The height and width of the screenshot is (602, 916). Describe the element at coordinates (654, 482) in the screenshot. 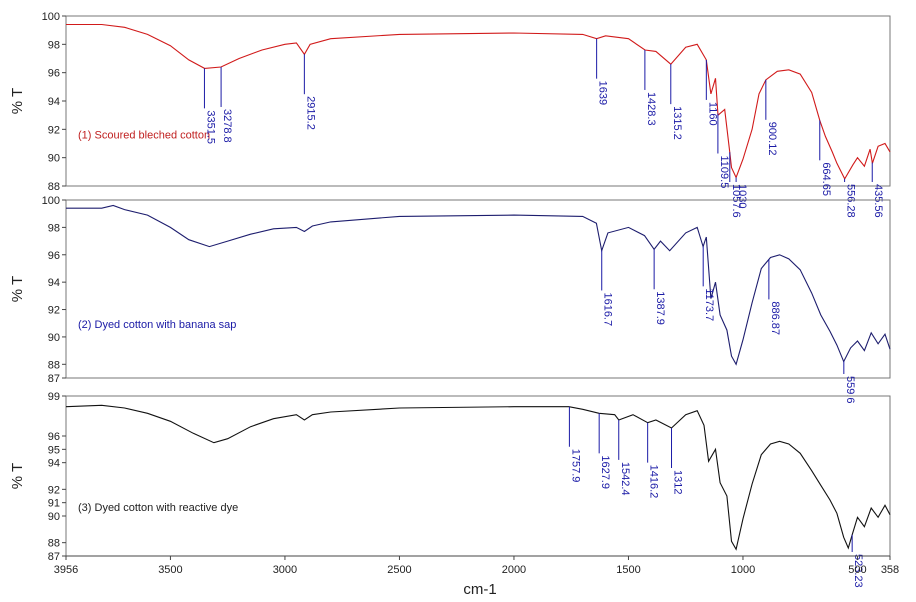

I see `peak-label: 1416.2` at that location.